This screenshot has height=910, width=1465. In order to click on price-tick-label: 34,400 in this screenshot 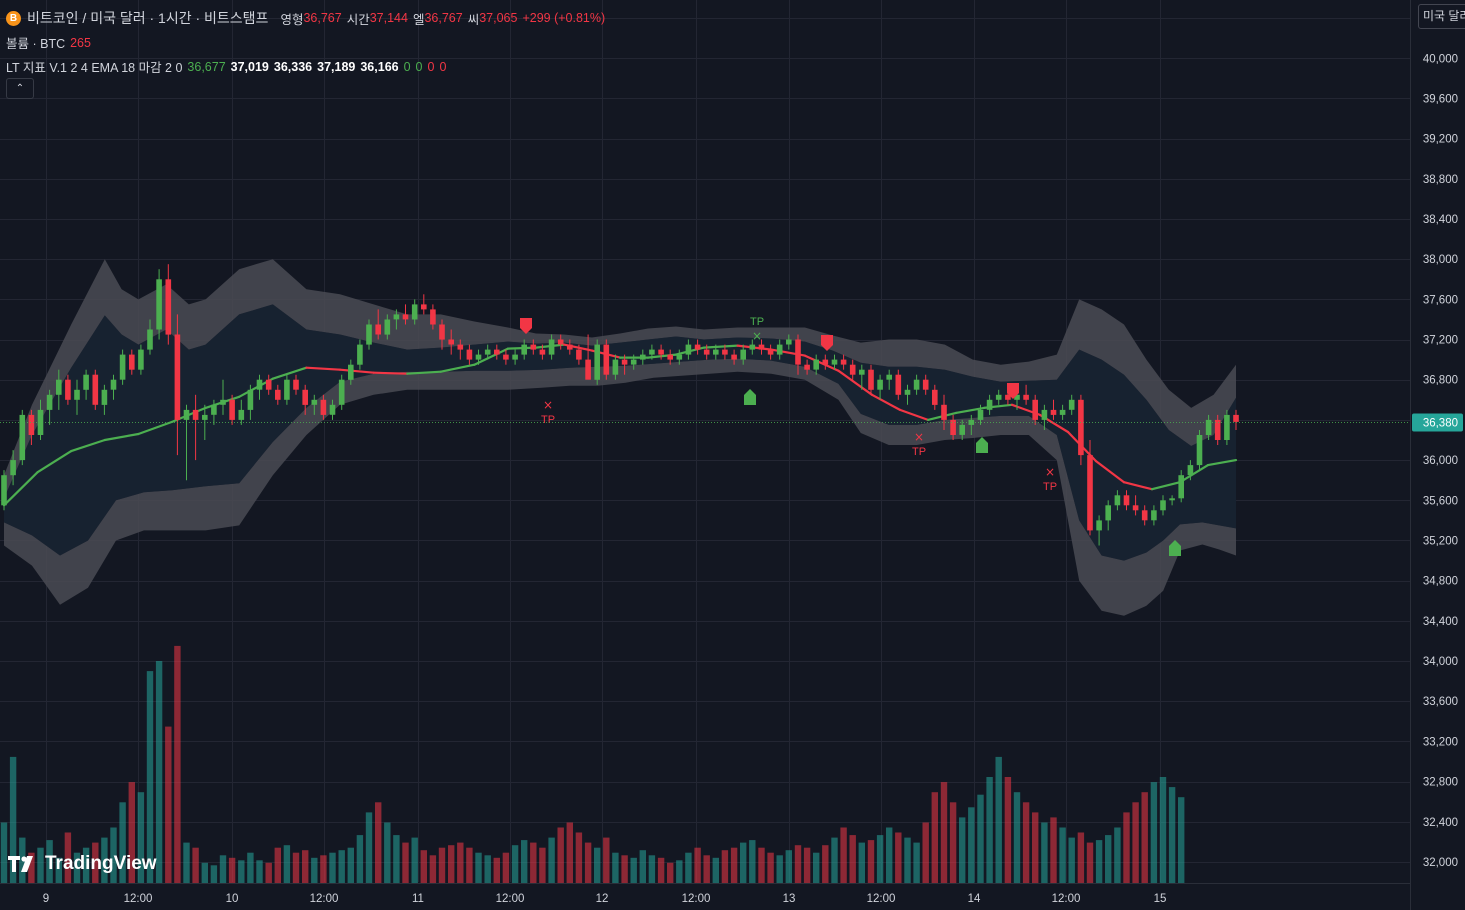, I will do `click(1440, 622)`.